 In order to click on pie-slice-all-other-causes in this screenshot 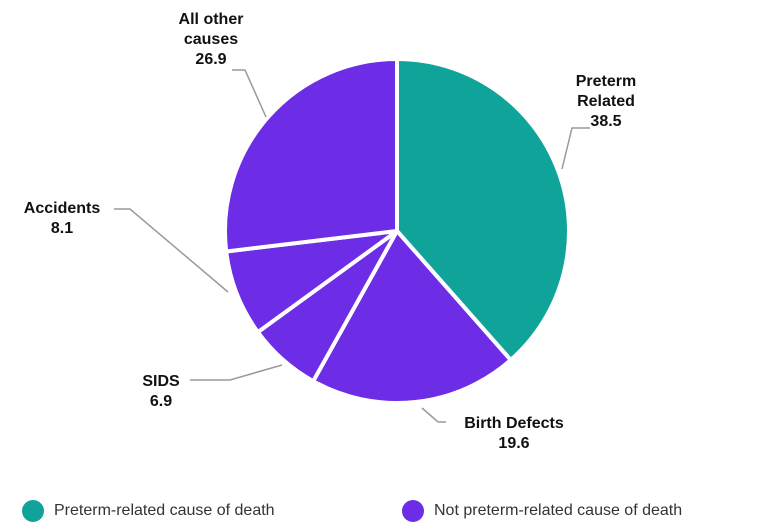, I will do `click(311, 155)`.